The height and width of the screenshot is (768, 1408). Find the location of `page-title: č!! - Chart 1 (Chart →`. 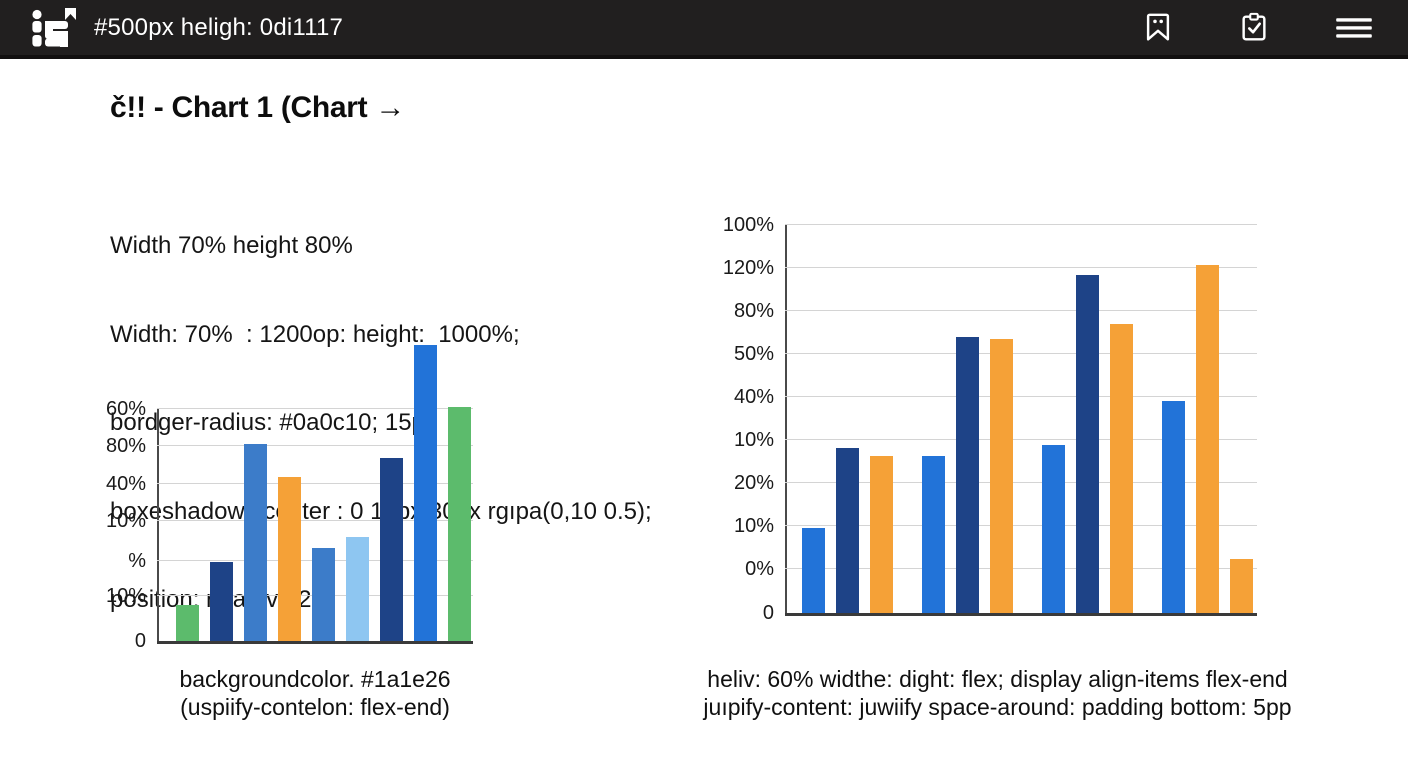

page-title: č!! - Chart 1 (Chart → is located at coordinates (258, 107).